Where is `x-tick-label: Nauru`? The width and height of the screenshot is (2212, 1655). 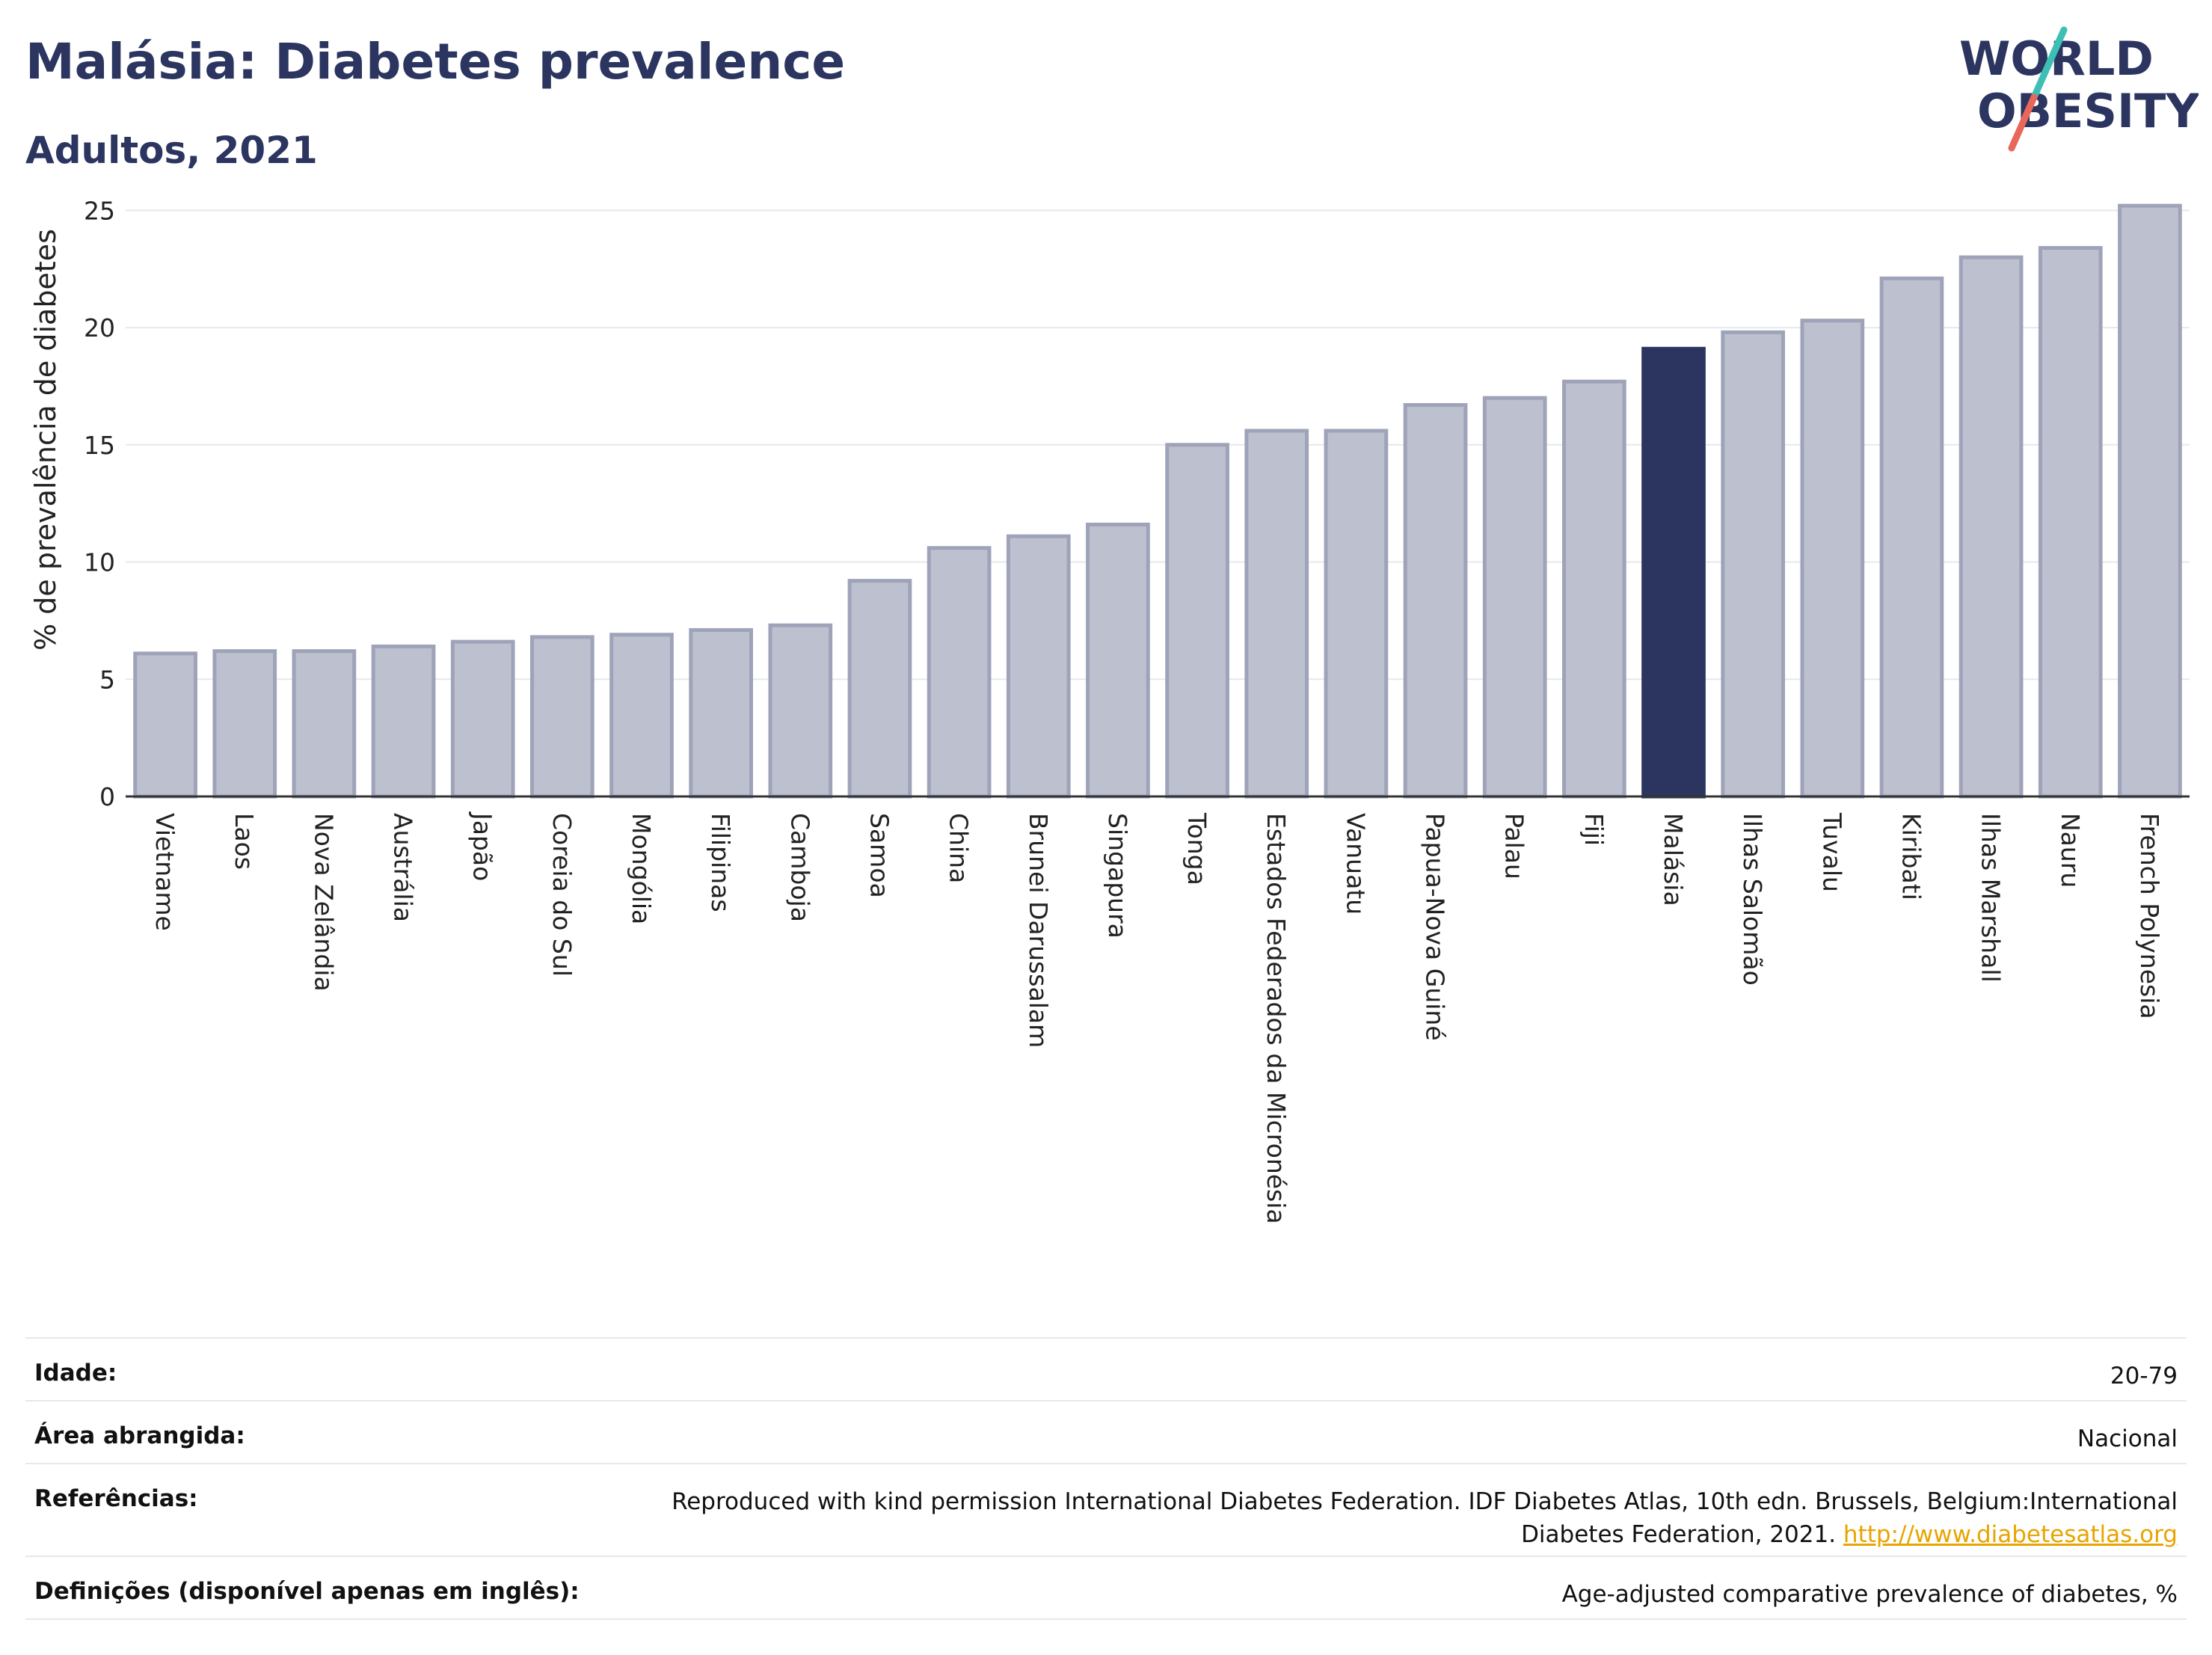
x-tick-label: Nauru is located at coordinates (2070, 850).